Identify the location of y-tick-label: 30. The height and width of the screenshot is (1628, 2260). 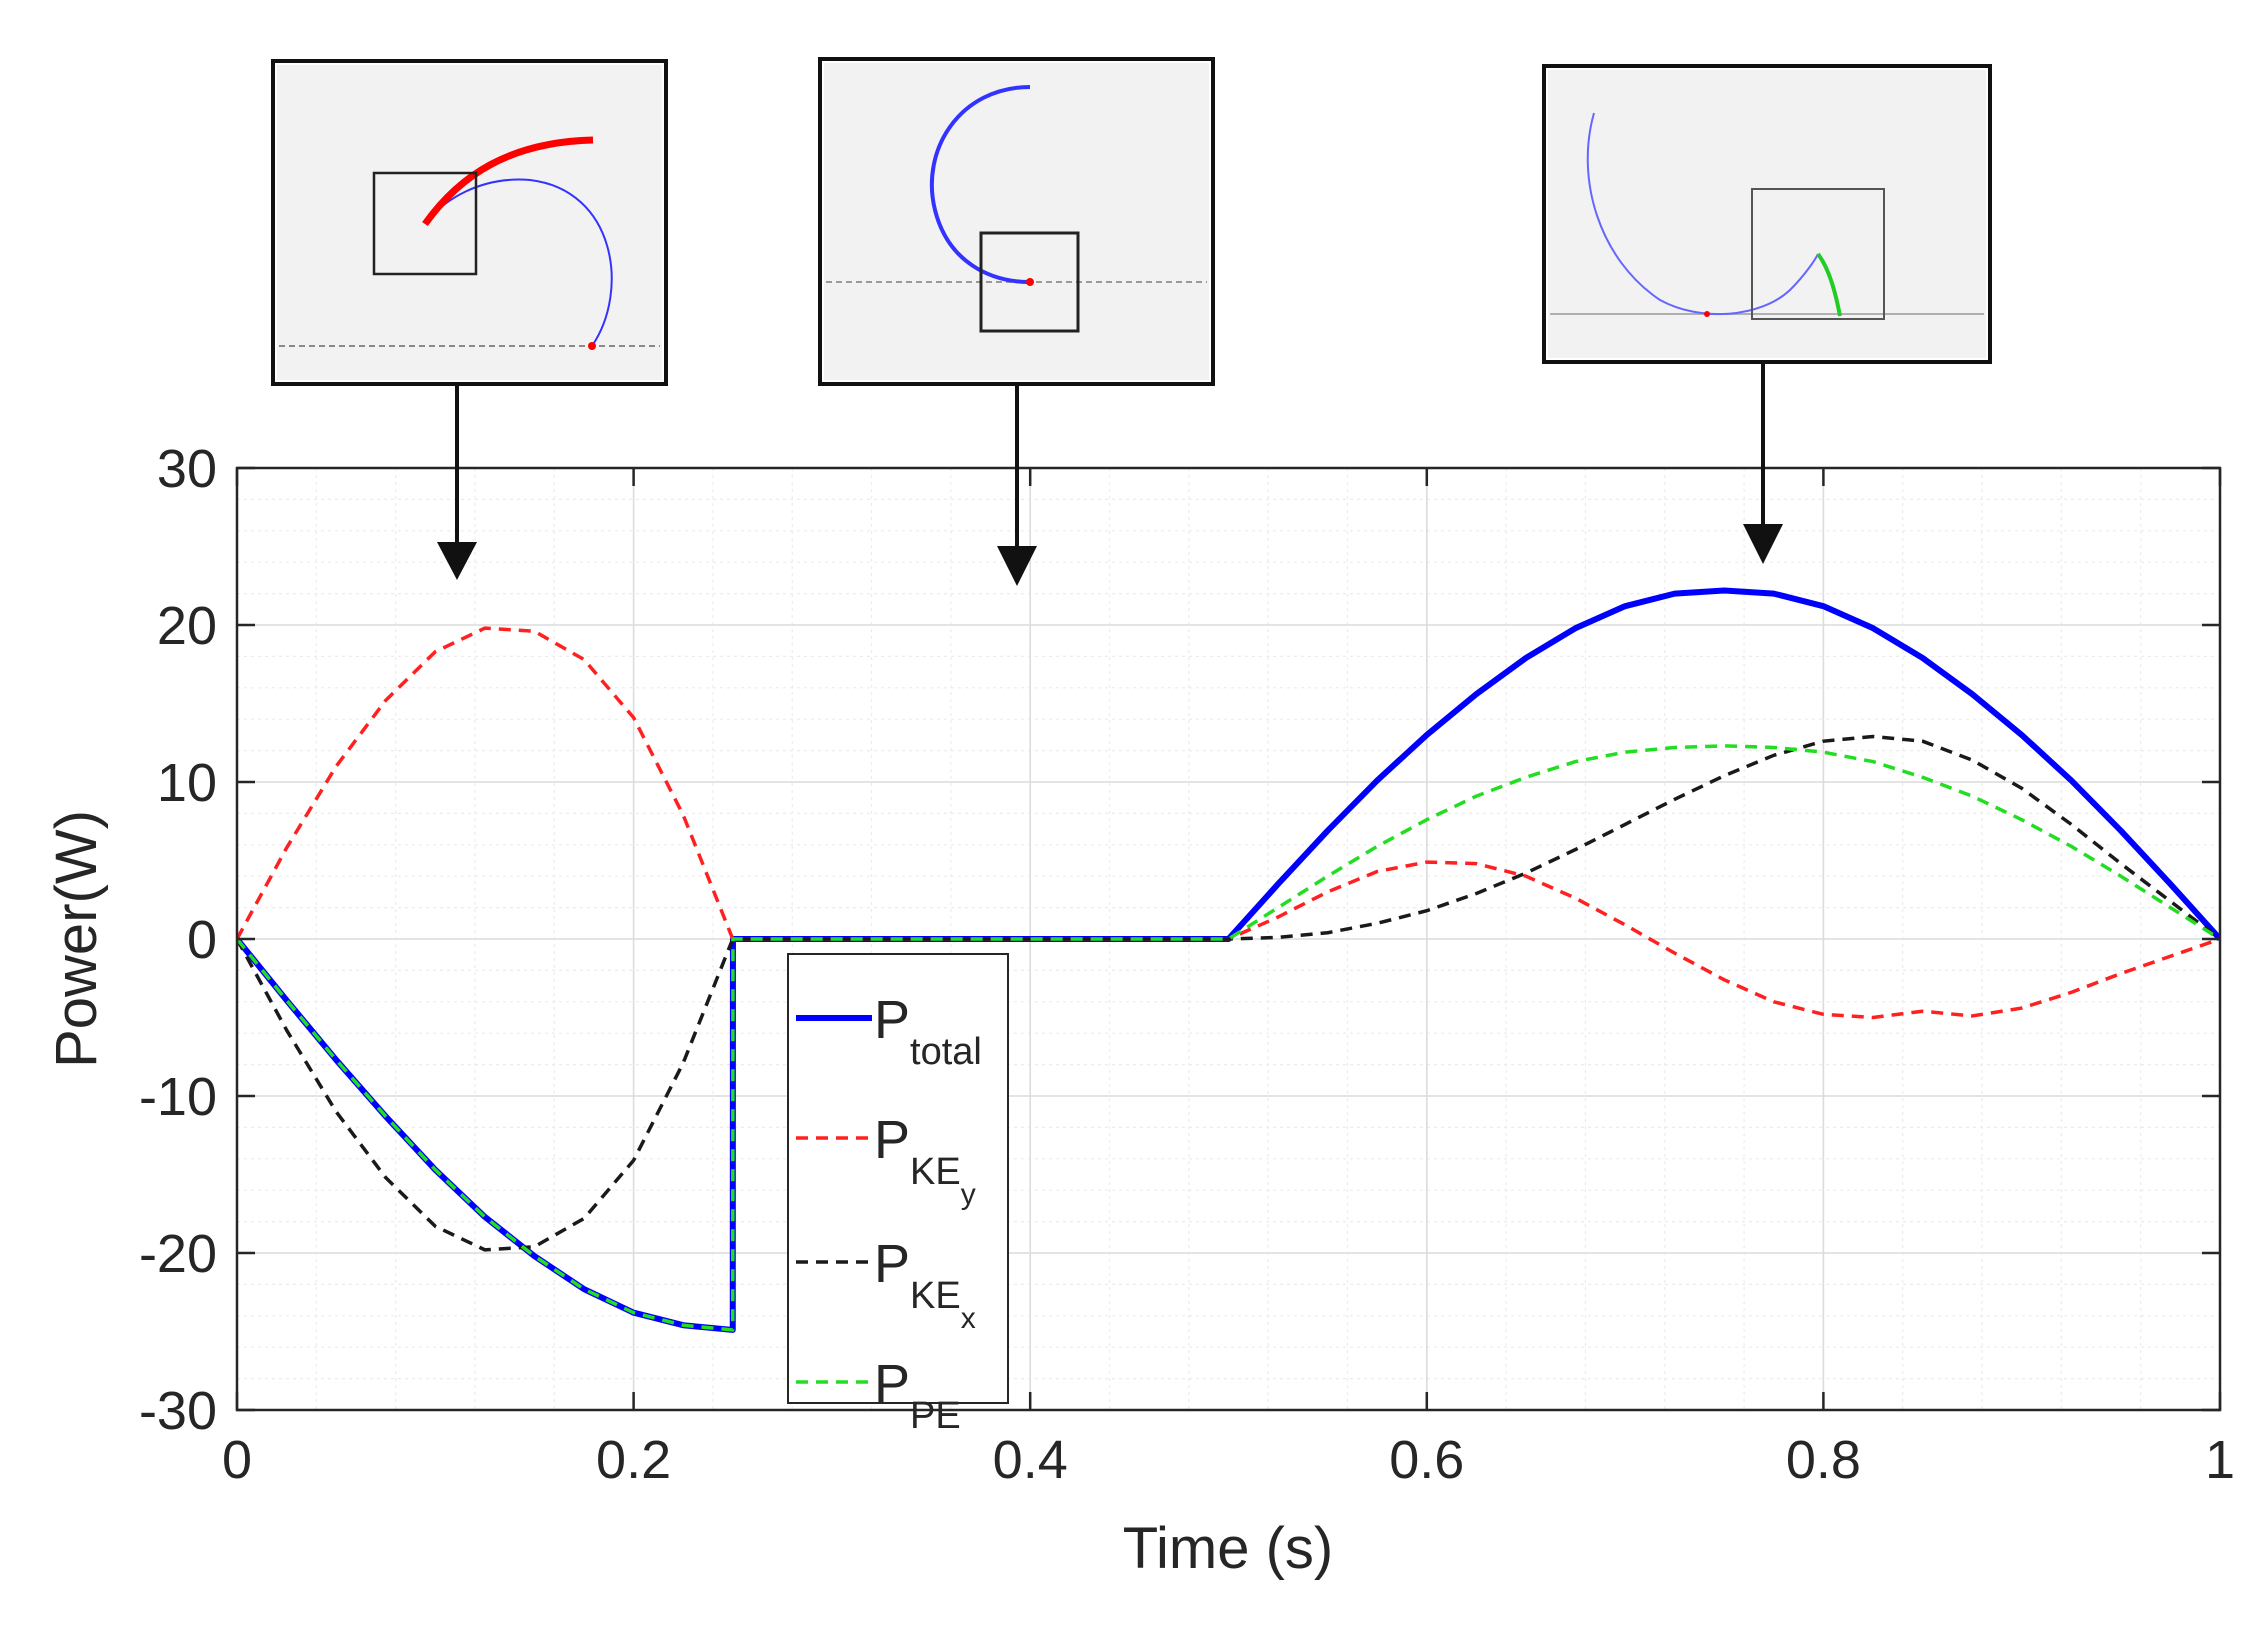
(187, 469).